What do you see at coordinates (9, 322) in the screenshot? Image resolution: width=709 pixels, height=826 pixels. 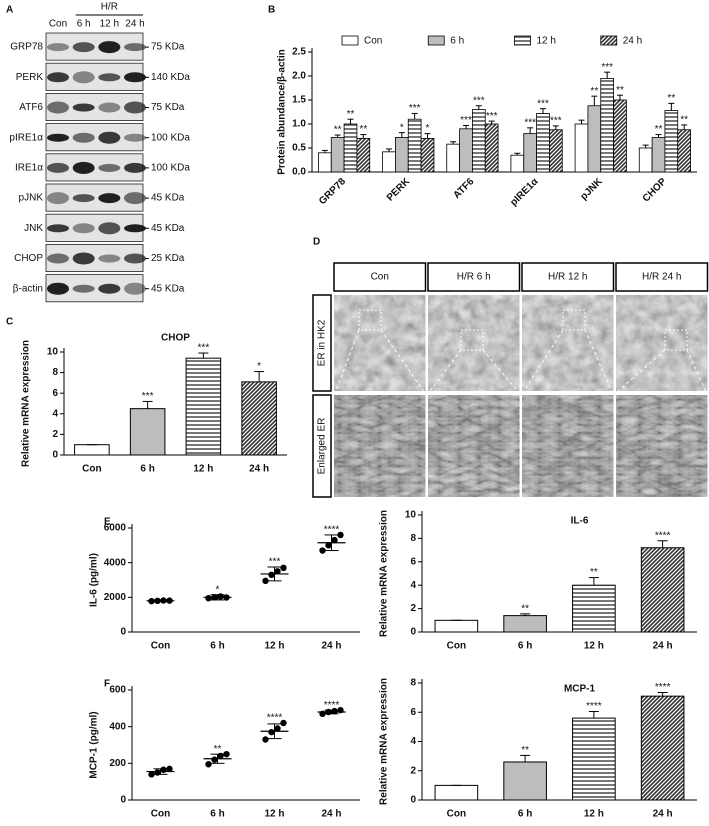 I see `panel-label: C` at bounding box center [9, 322].